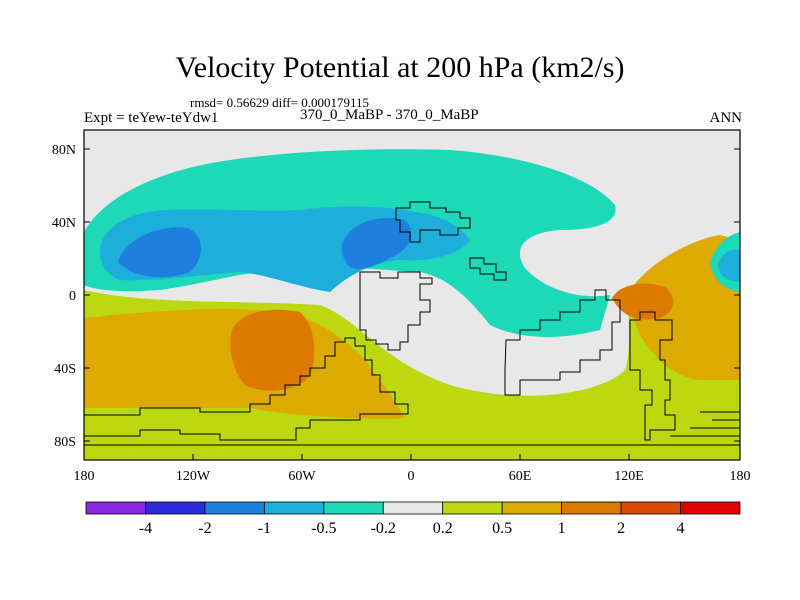  What do you see at coordinates (562, 528) in the screenshot?
I see `colorbar-label: 1` at bounding box center [562, 528].